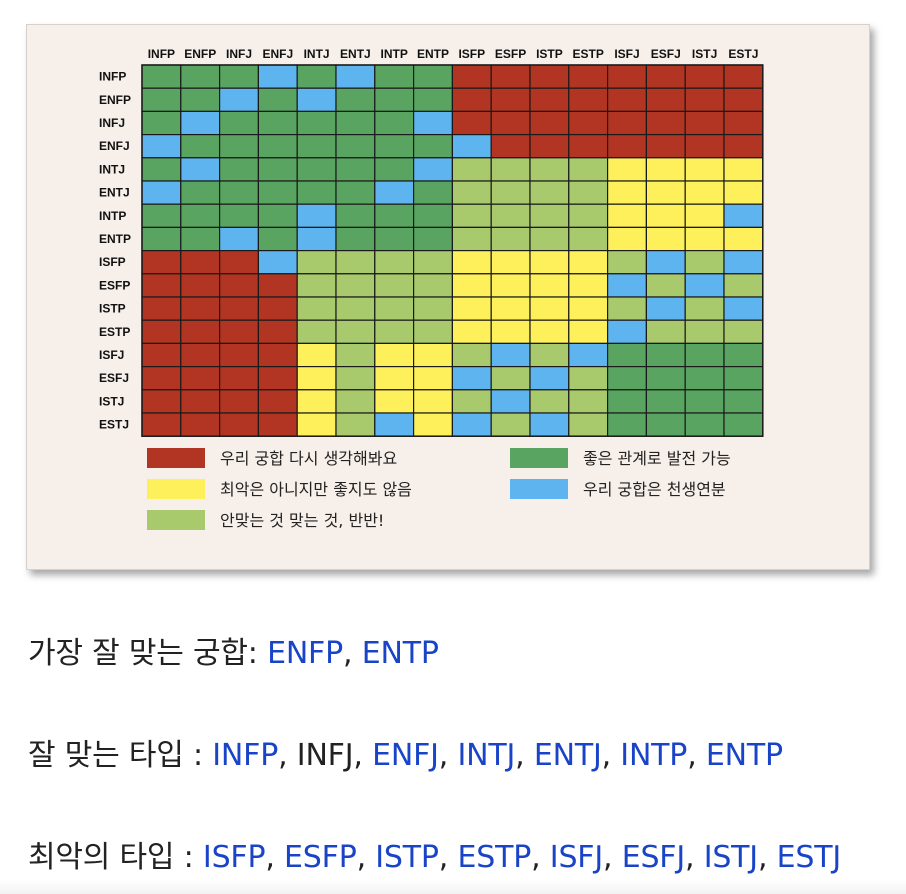 The width and height of the screenshot is (906, 894). Describe the element at coordinates (115, 857) in the screenshot. I see `worst-match-label: 최악의 타입 :` at that location.